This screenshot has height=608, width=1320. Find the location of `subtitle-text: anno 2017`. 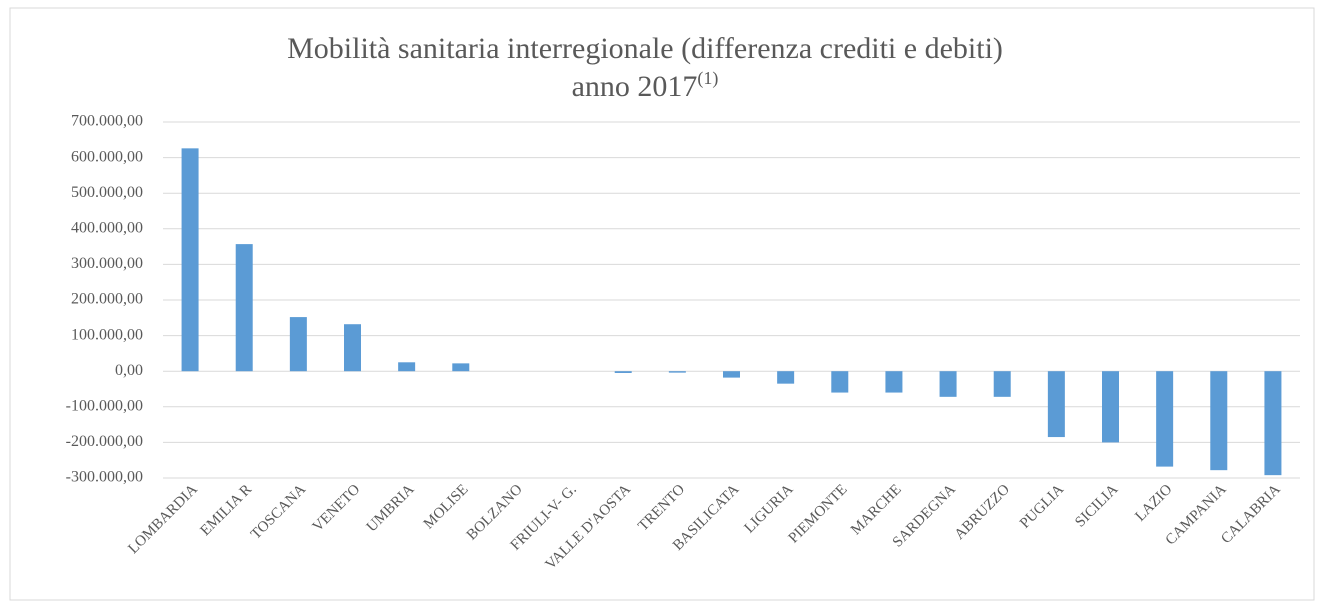

subtitle-text: anno 2017 is located at coordinates (635, 86).